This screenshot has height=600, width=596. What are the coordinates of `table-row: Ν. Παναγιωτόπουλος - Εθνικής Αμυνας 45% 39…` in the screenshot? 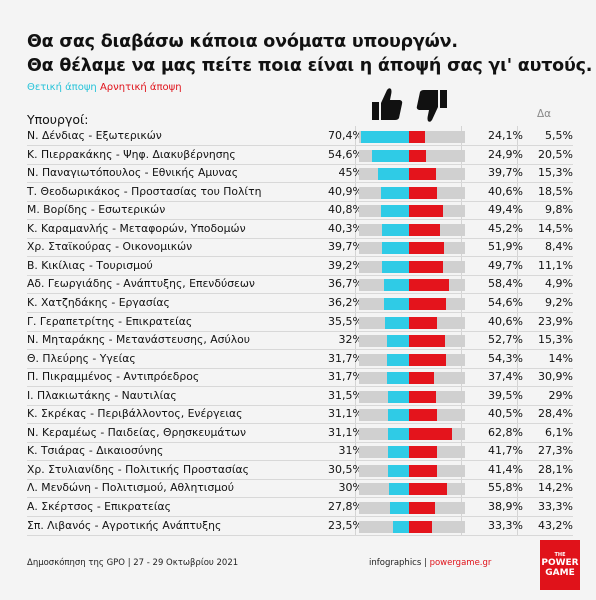 It's located at (300, 174).